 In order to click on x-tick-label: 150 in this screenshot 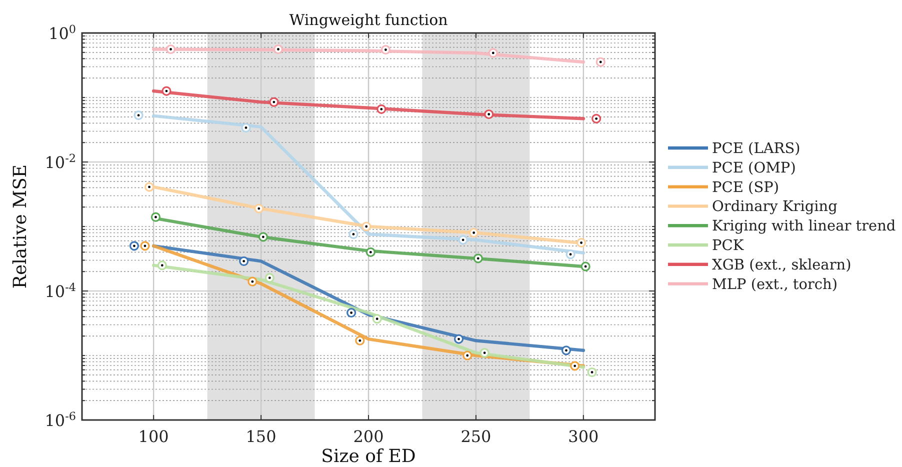, I will do `click(261, 436)`.